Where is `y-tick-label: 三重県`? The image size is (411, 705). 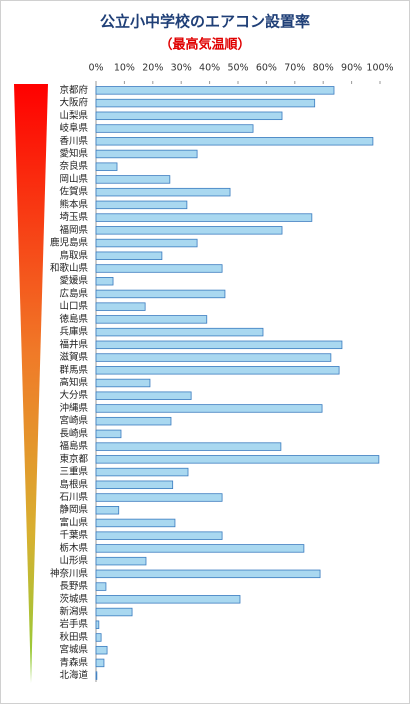
y-tick-label: 三重県 is located at coordinates (73, 472).